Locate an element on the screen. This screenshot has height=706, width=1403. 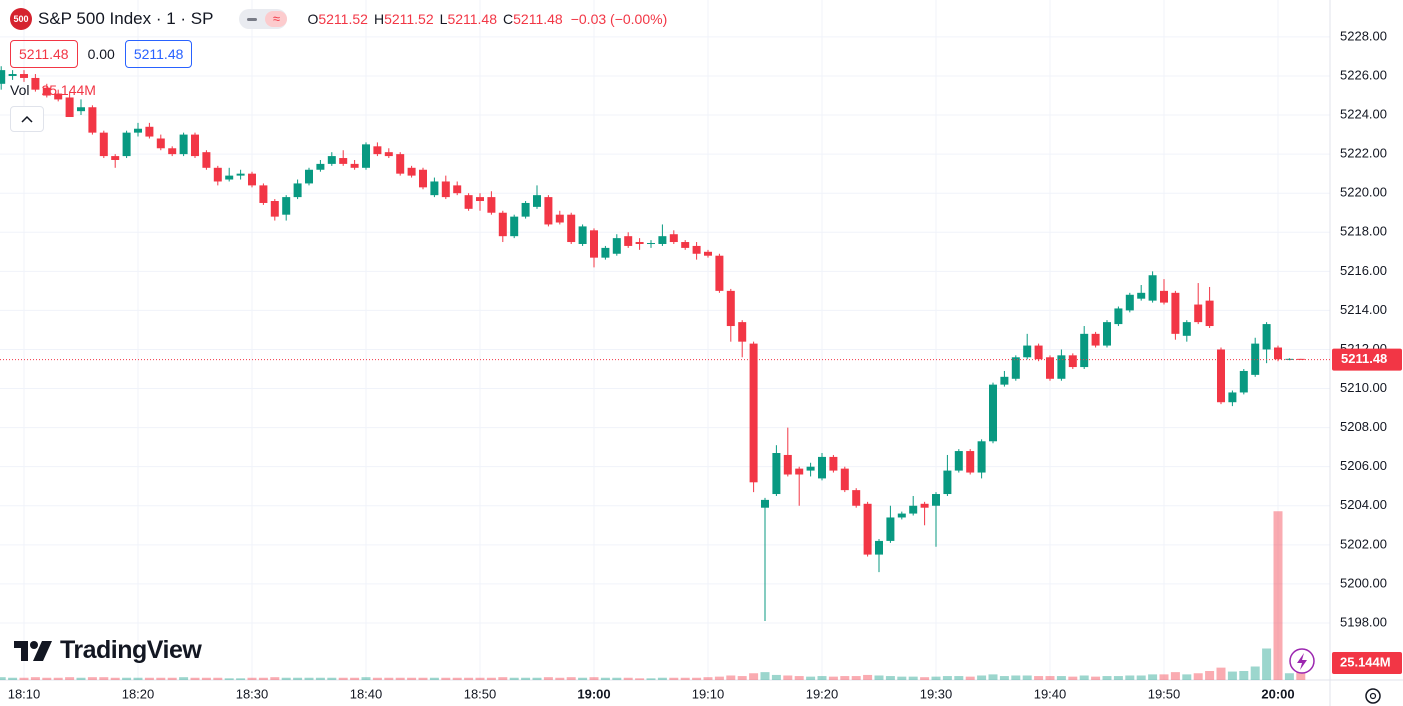
y-tick-label: 5220.00 is located at coordinates (1363, 192).